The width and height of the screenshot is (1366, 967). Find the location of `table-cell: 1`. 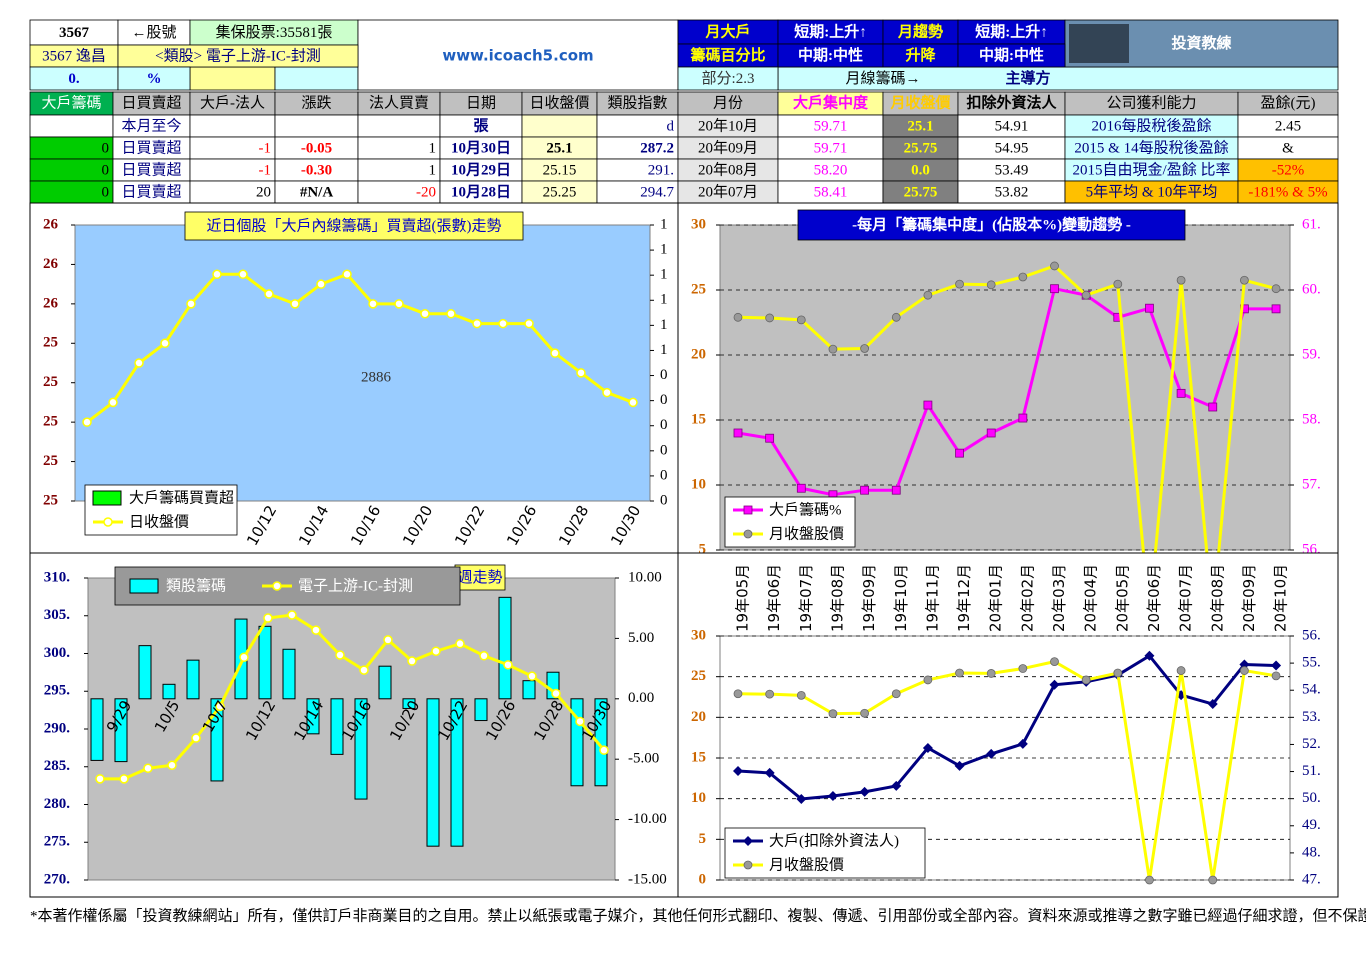

table-cell: 1 is located at coordinates (433, 148).